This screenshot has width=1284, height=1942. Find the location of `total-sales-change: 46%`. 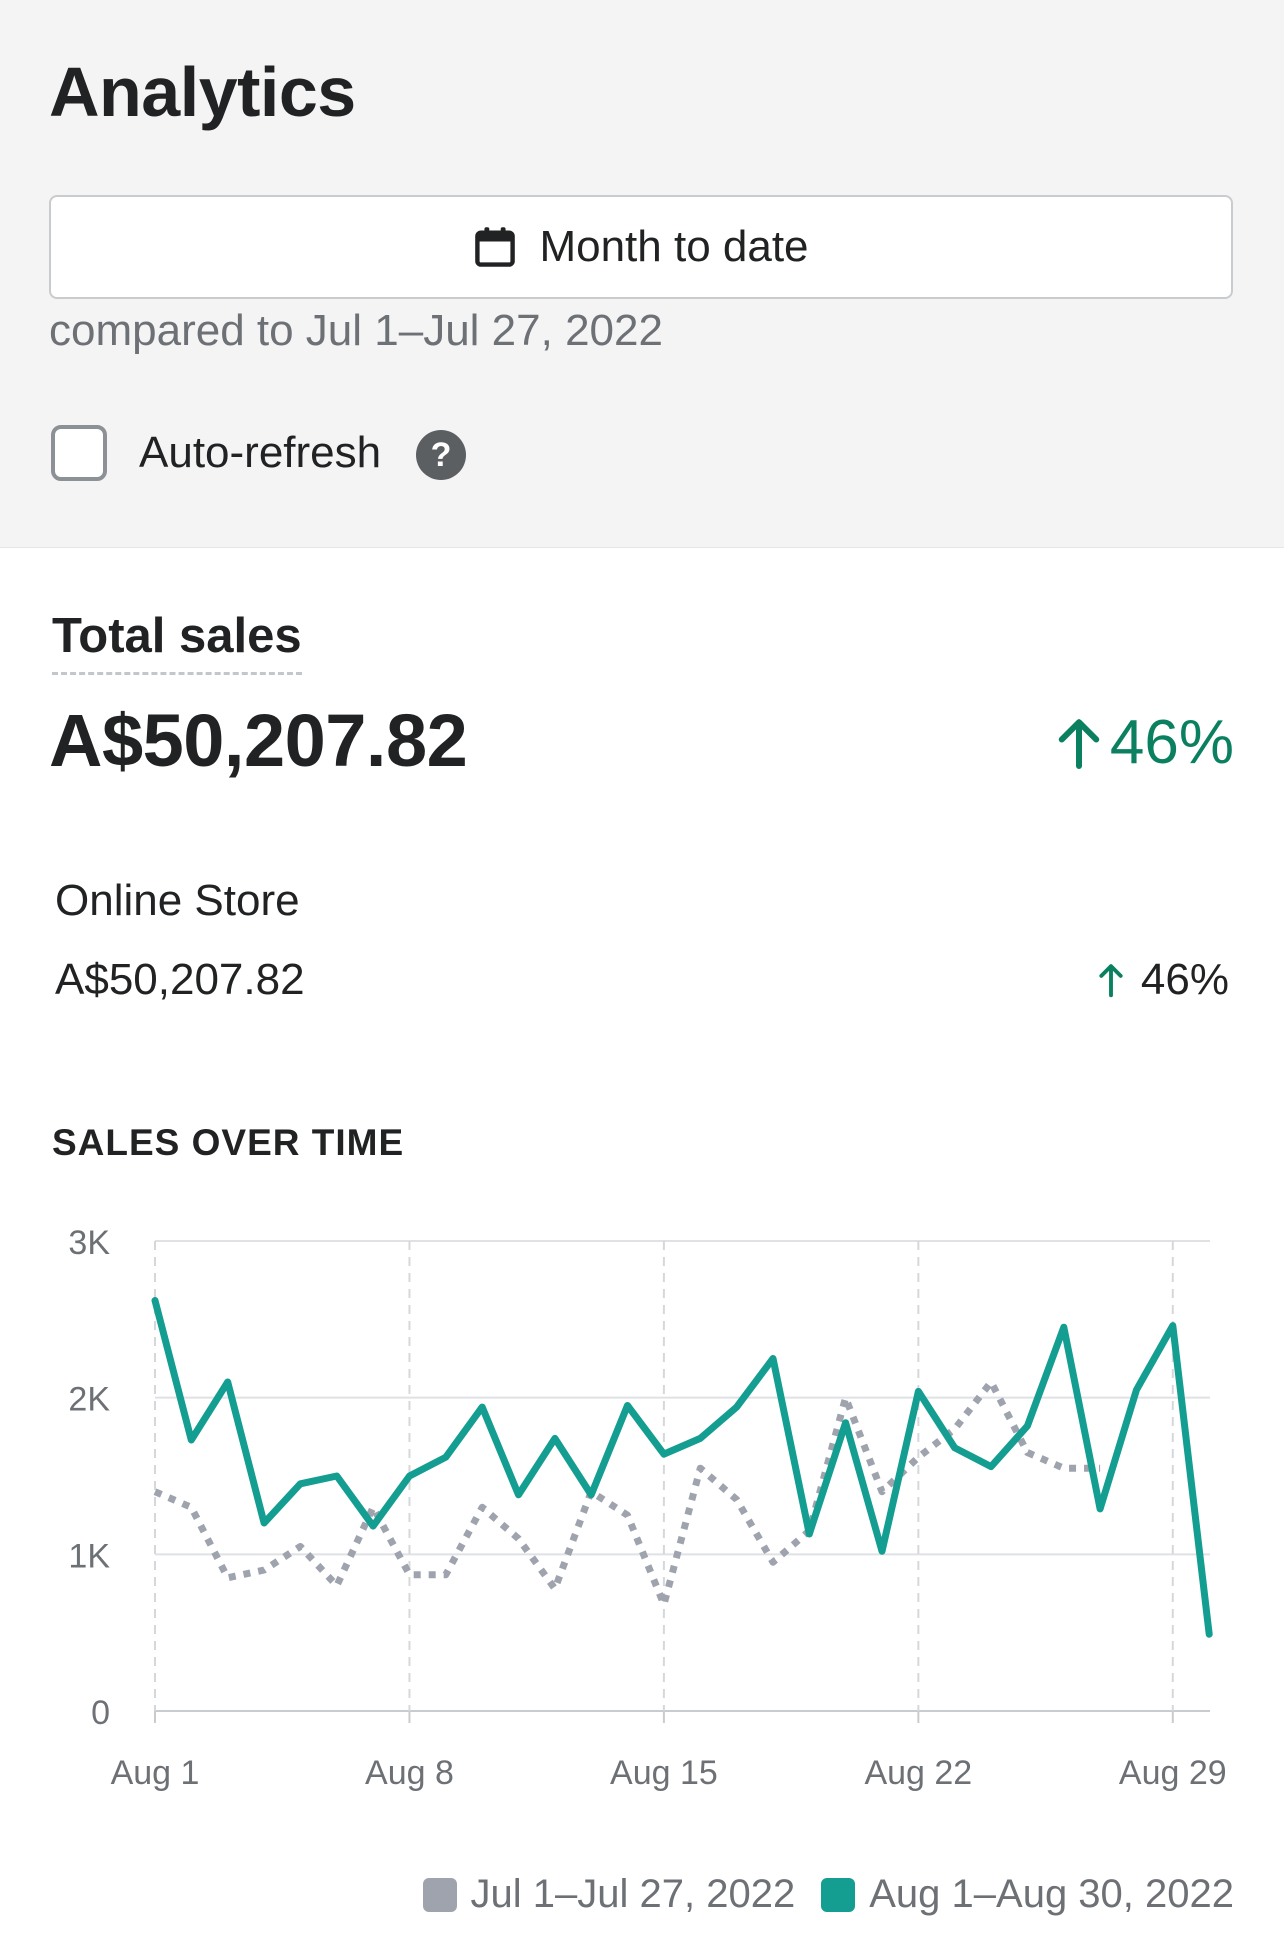

total-sales-change: 46% is located at coordinates (1145, 742).